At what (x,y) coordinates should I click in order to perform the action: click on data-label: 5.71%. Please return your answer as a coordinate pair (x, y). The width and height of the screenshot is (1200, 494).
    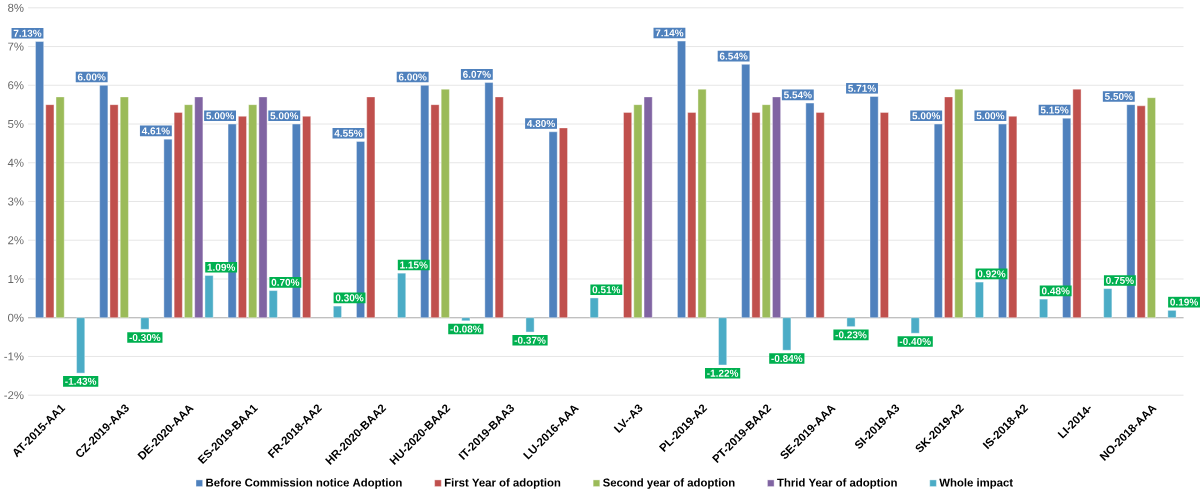
    Looking at the image, I should click on (862, 88).